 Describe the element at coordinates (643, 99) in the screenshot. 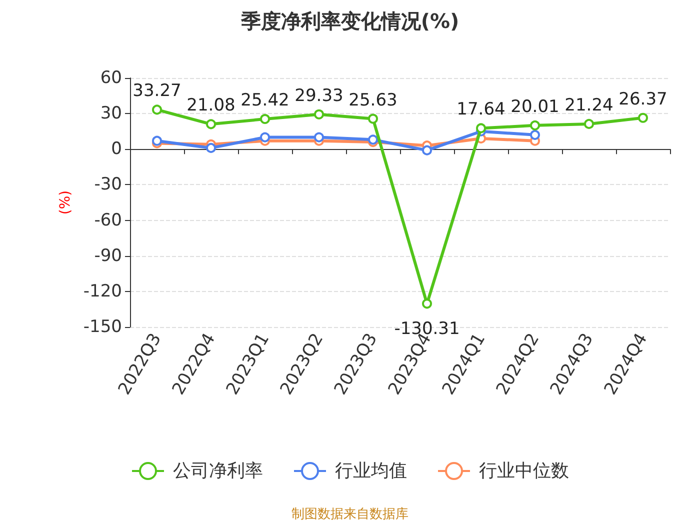

I see `data-label: 26.37` at that location.